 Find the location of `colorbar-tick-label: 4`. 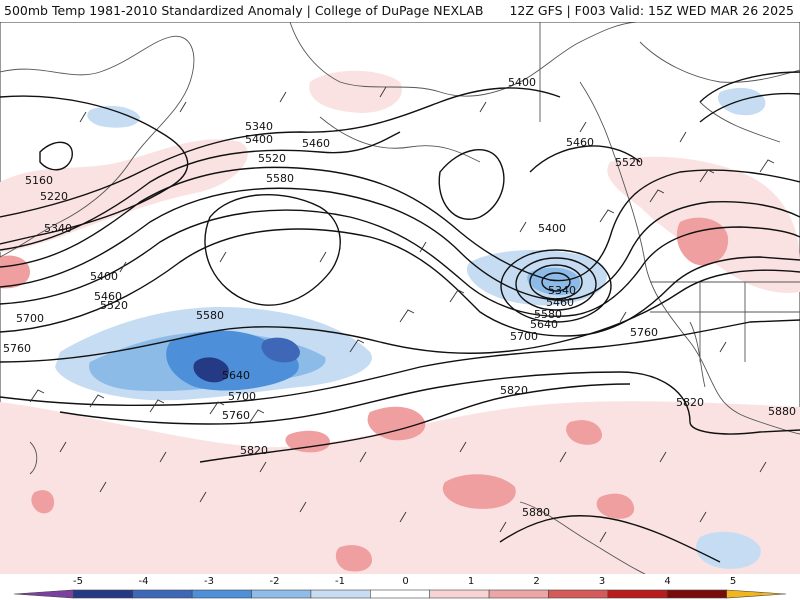

colorbar-tick-label: 4 is located at coordinates (667, 581).